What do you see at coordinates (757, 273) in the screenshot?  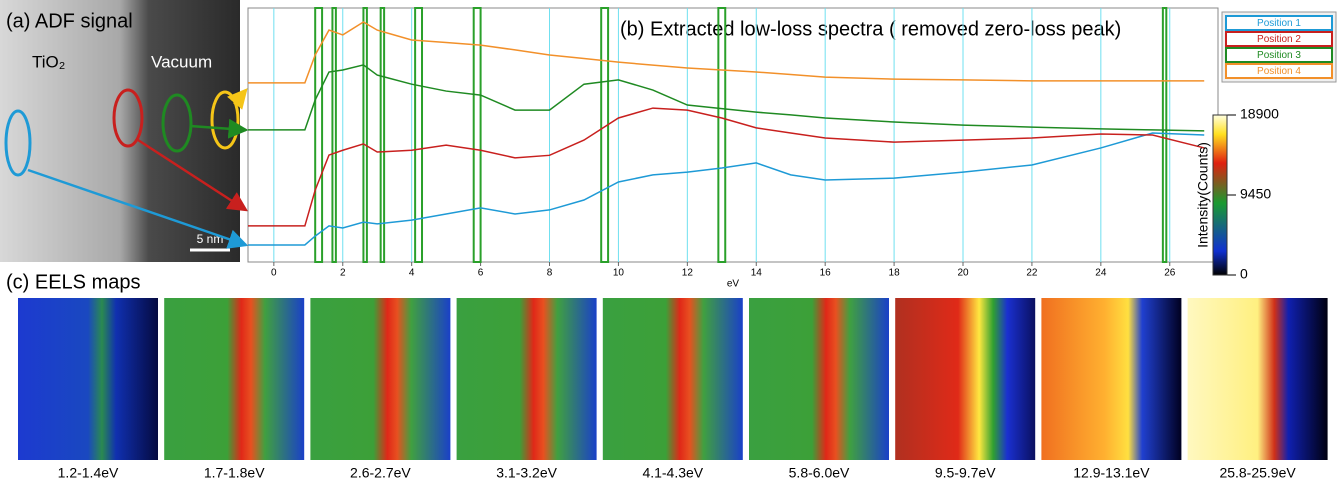 I see `x-tick-label: 14` at bounding box center [757, 273].